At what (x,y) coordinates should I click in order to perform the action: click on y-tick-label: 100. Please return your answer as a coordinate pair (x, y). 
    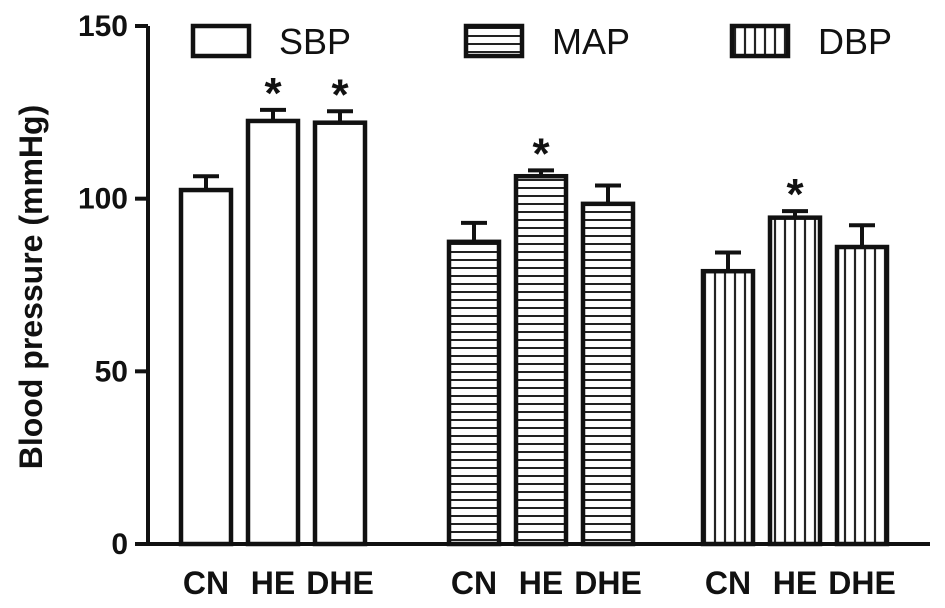
    Looking at the image, I should click on (103, 199).